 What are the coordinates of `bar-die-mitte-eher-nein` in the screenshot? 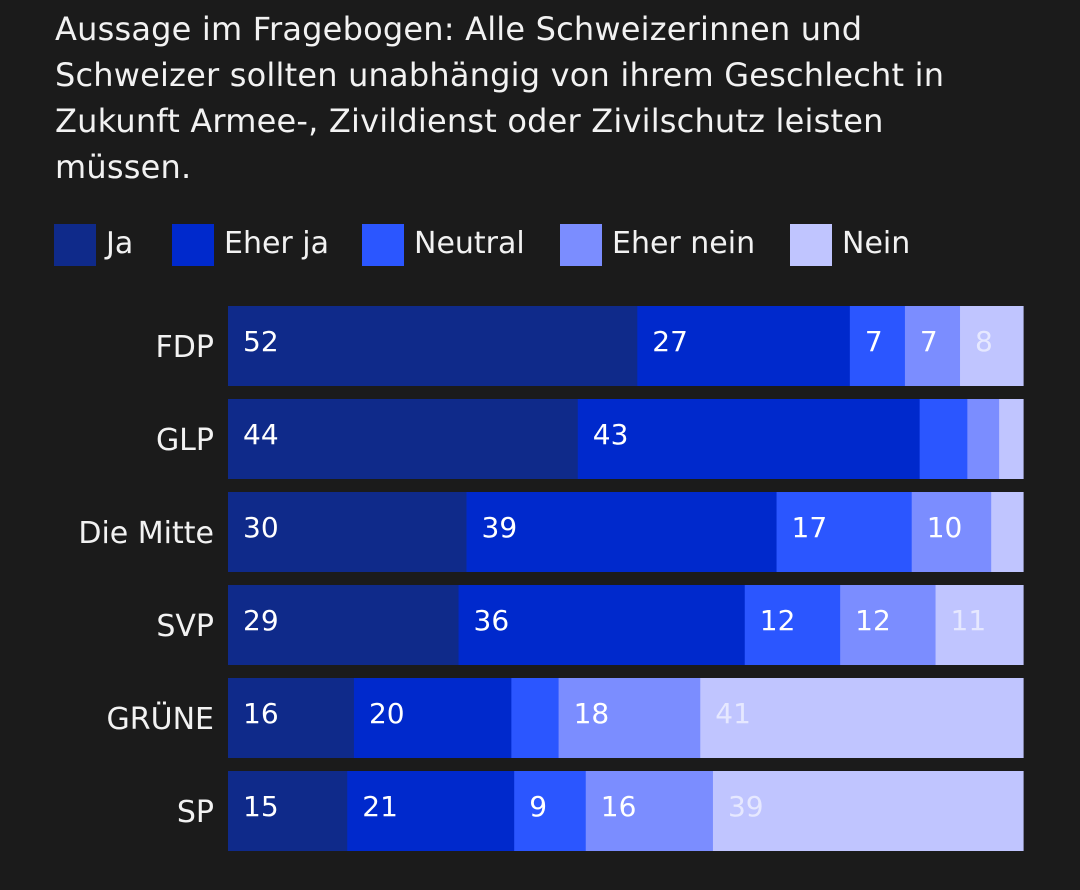 It's located at (951, 532).